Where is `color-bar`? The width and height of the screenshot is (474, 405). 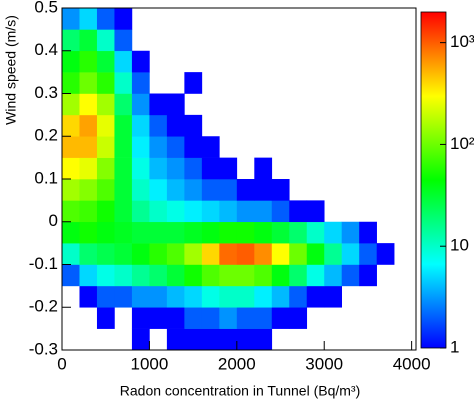 color-bar is located at coordinates (433, 180).